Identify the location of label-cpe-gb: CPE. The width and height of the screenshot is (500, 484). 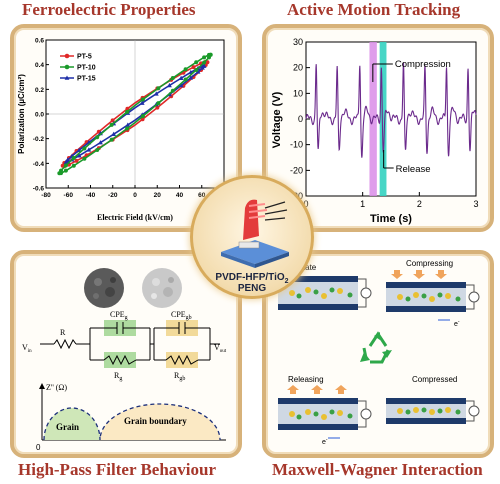
(178, 314).